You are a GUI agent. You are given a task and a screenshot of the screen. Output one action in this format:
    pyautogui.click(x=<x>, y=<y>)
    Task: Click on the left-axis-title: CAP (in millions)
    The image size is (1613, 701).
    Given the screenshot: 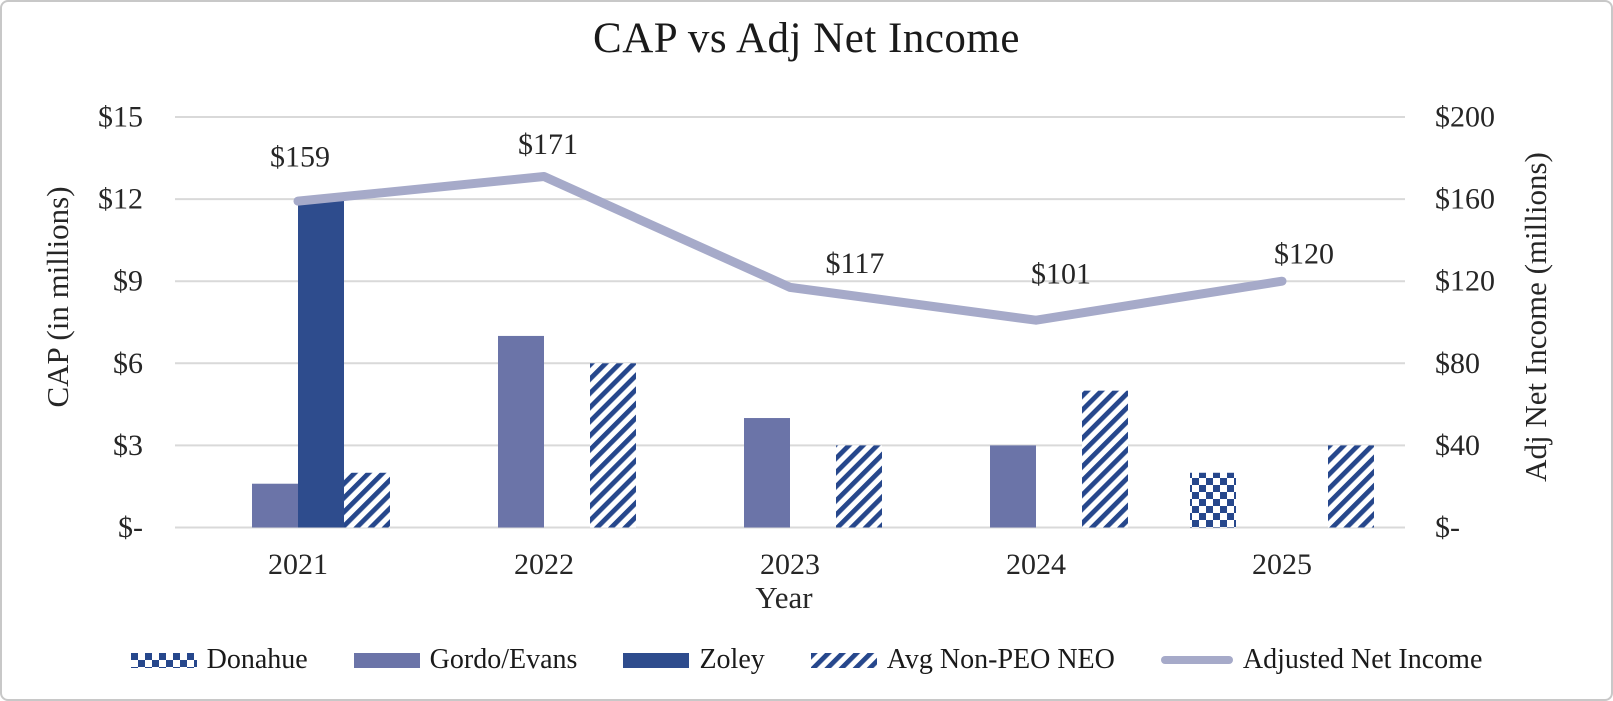 What is the action you would take?
    pyautogui.click(x=57, y=296)
    